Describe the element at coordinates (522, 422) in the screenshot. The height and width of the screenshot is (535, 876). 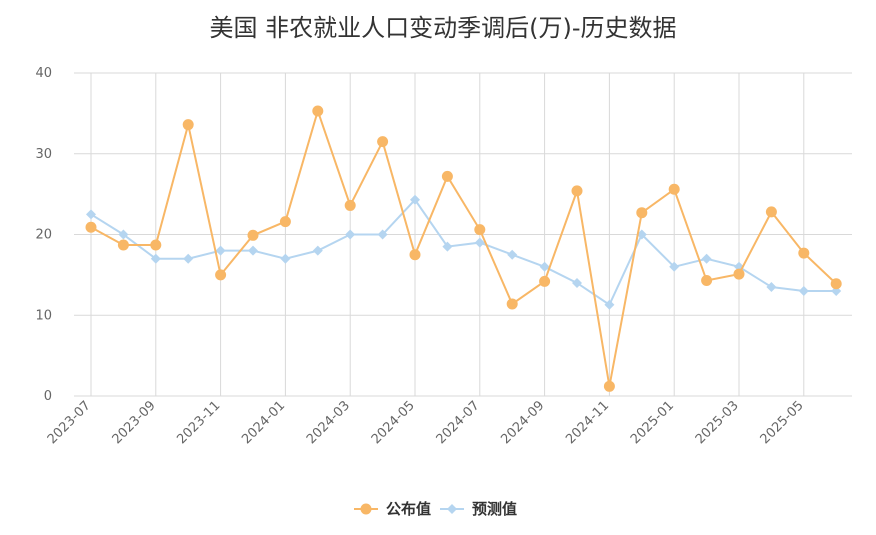
I see `x-tick-label: 2024-09` at that location.